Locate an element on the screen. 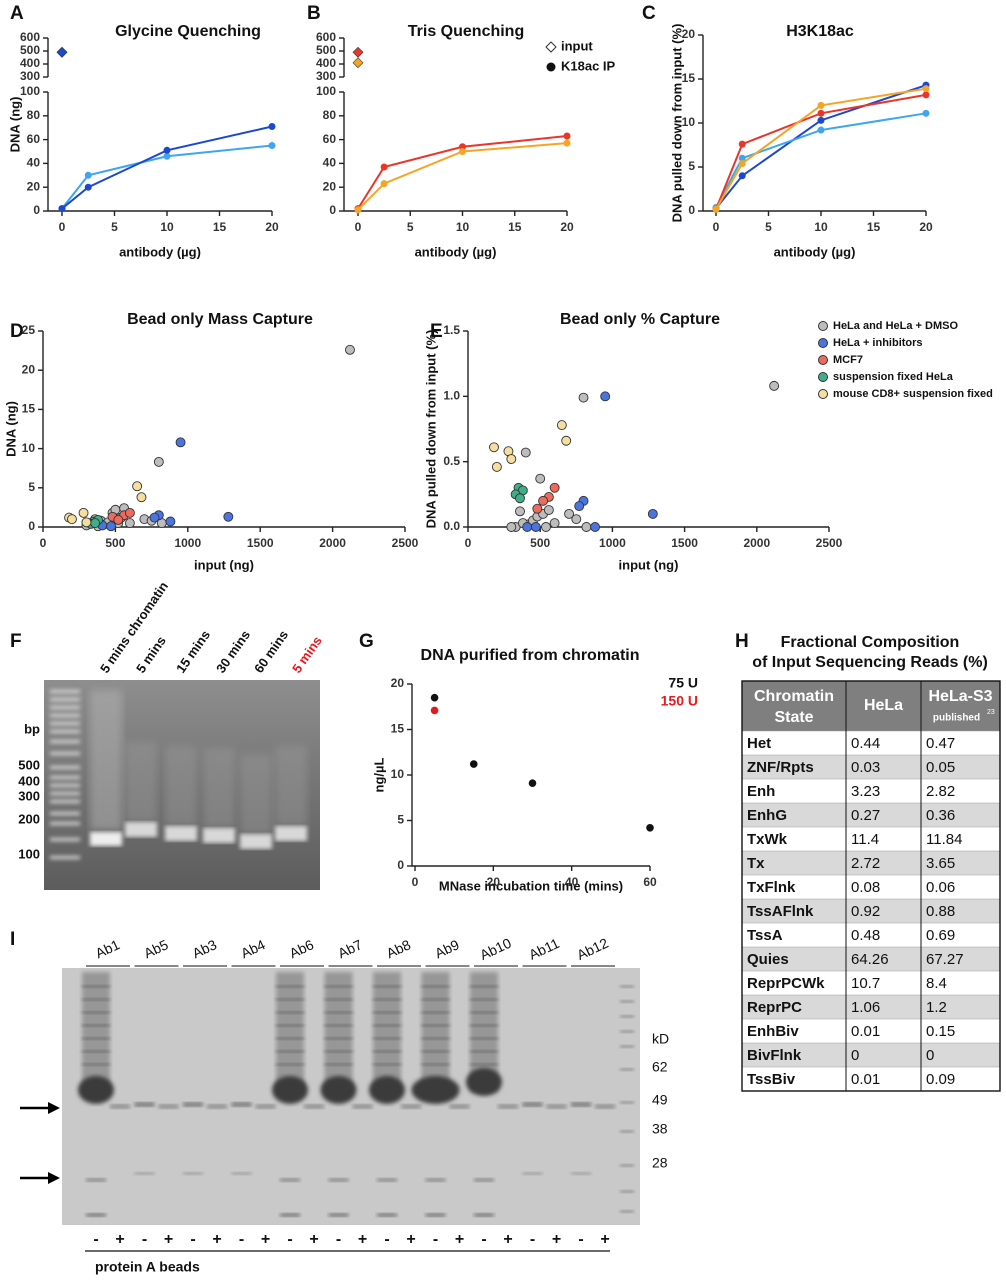 Image resolution: width=1006 pixels, height=1280 pixels. cell: 0.01 is located at coordinates (865, 1031).